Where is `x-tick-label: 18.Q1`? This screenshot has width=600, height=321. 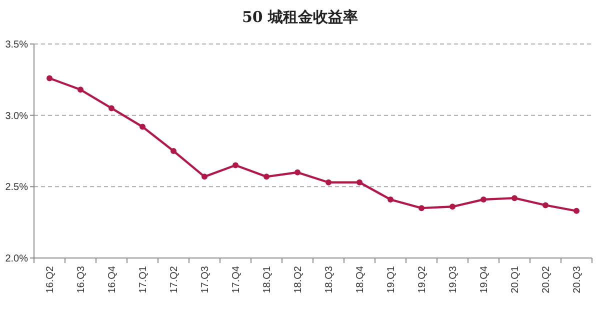 x-tick-label: 18.Q1 is located at coordinates (267, 280).